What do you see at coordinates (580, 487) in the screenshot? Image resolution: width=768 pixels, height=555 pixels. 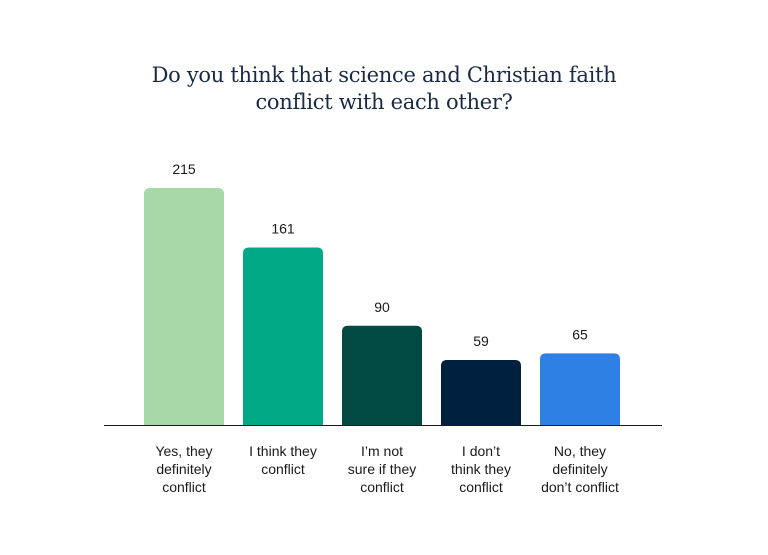 I see `category-label-line: don’t conflict` at bounding box center [580, 487].